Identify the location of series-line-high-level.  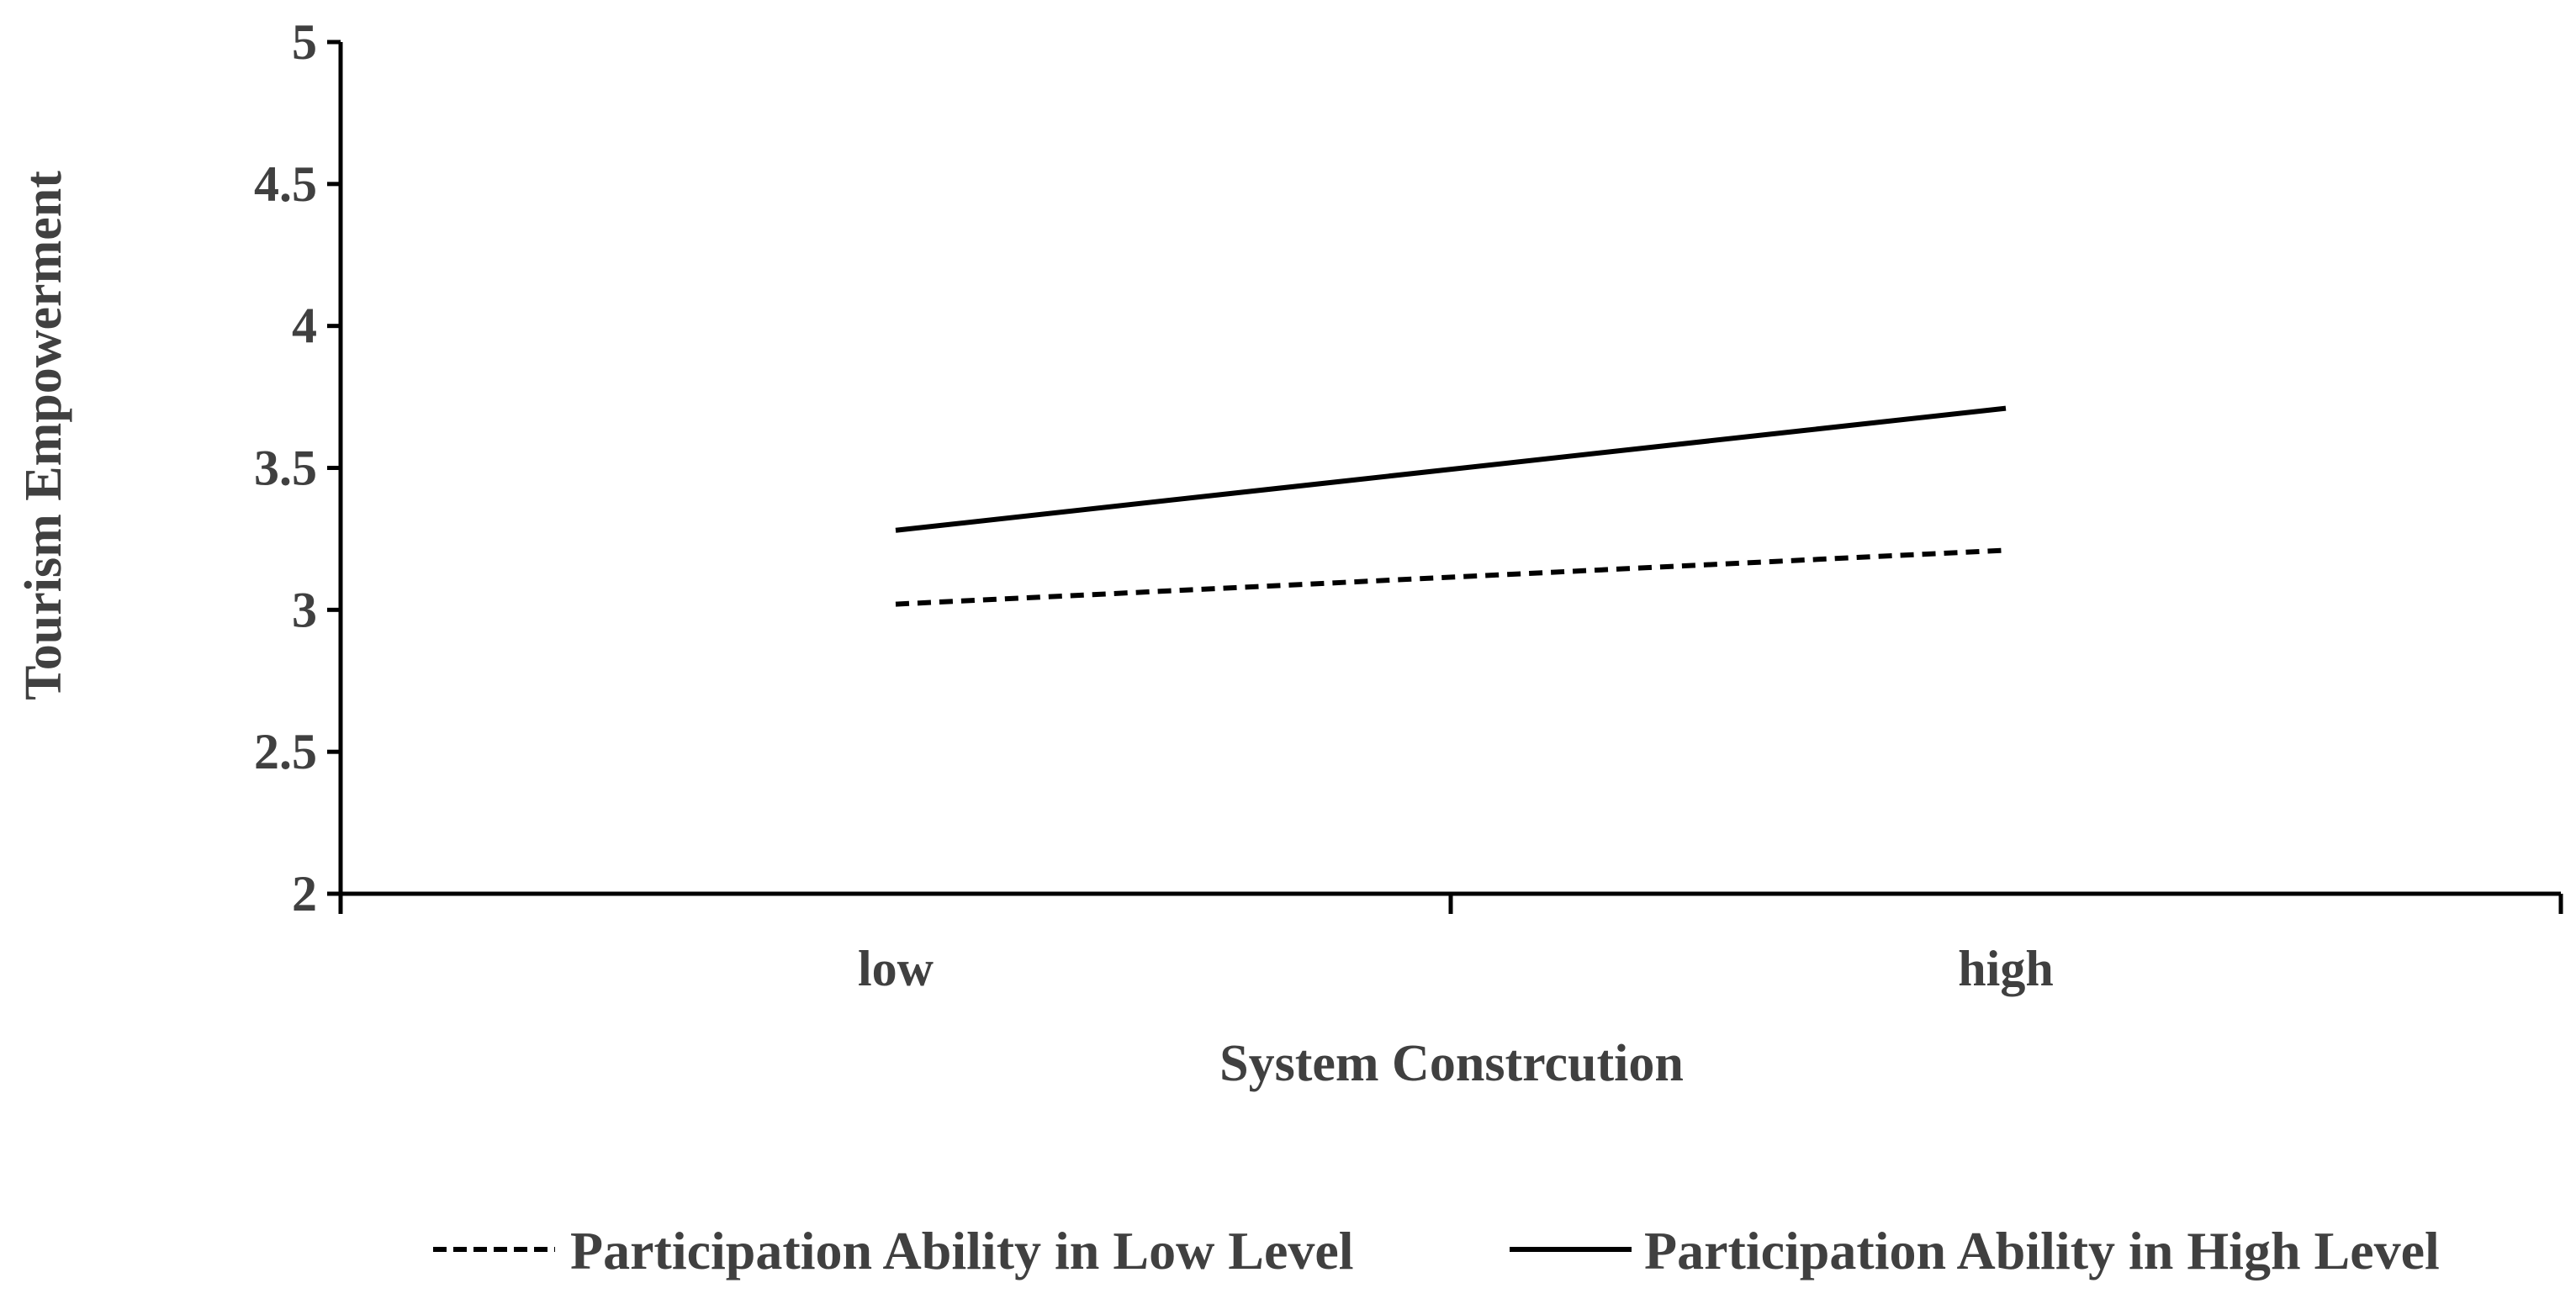
(1451, 469).